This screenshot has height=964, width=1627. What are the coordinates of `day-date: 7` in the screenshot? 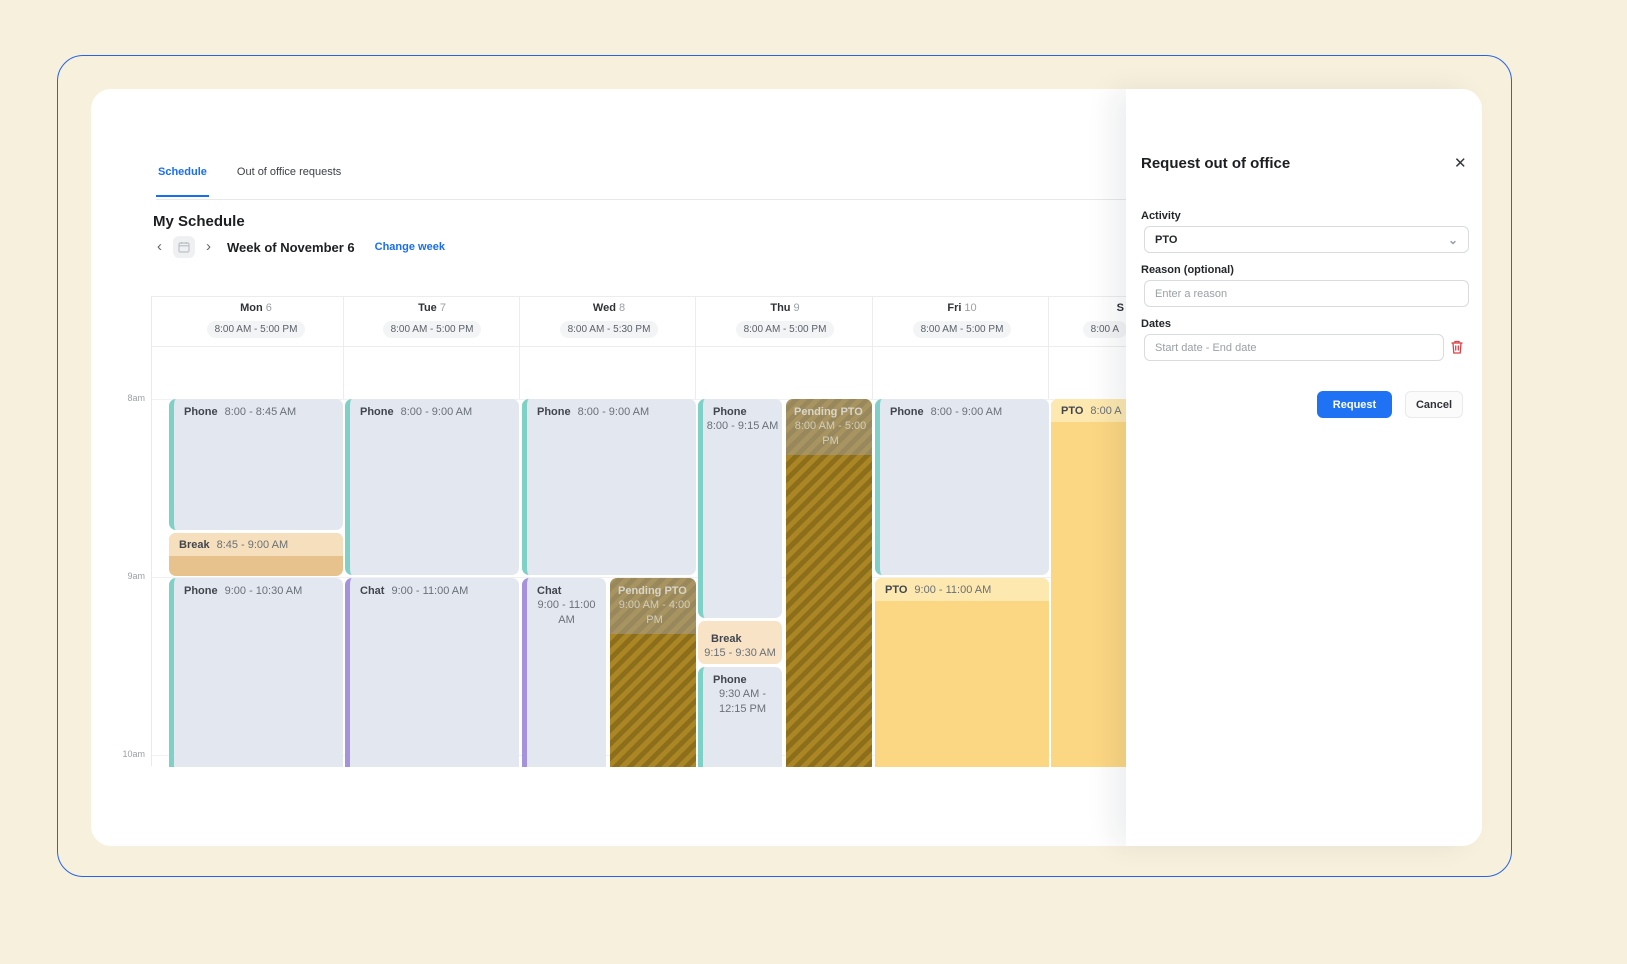 It's located at (442, 308).